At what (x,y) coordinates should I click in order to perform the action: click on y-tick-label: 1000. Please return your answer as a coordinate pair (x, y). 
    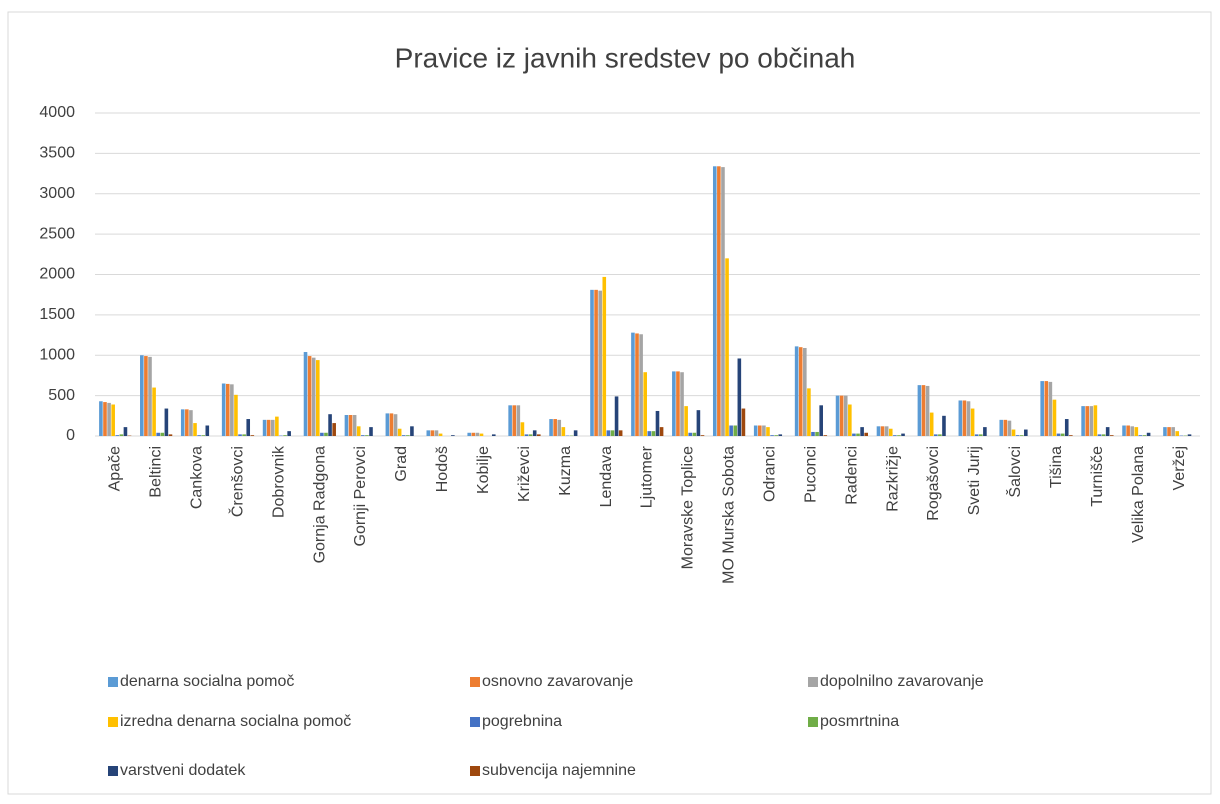
    Looking at the image, I should click on (57, 354).